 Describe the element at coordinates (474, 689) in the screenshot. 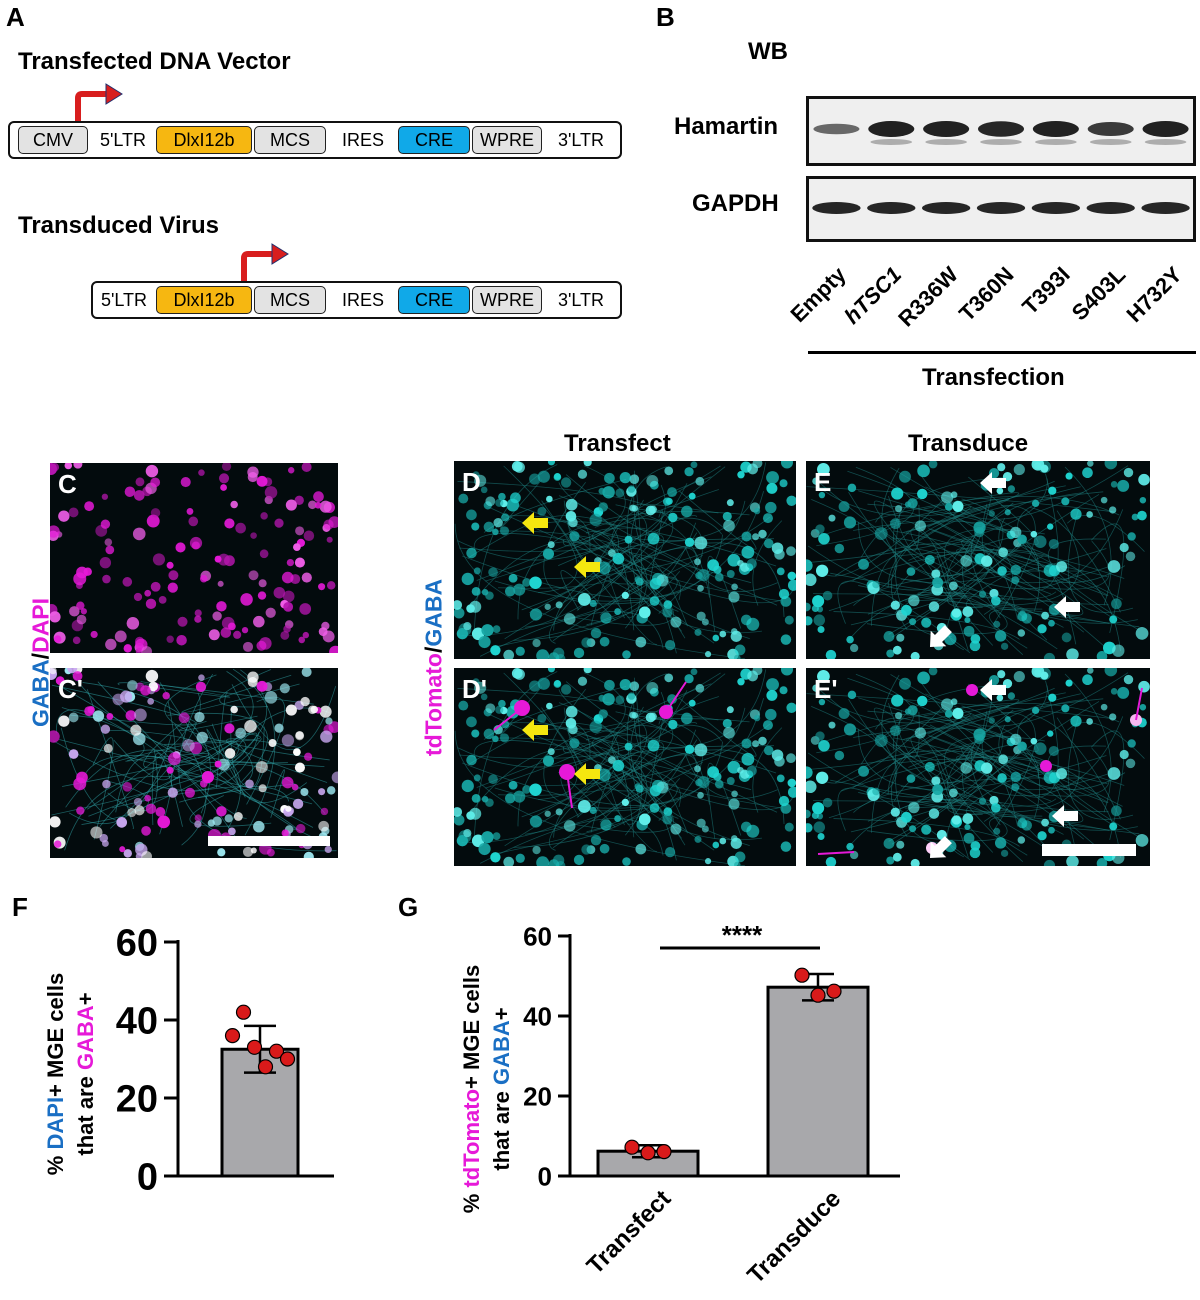

I see `micrograph-d-prime-label: D'` at that location.